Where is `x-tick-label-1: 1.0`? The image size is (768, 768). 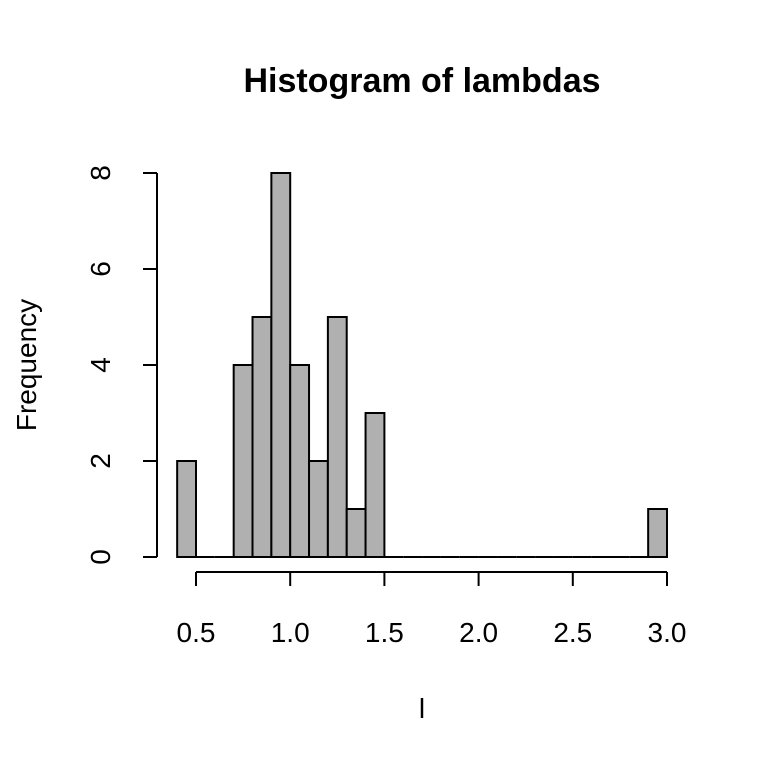 x-tick-label-1: 1.0 is located at coordinates (290, 632).